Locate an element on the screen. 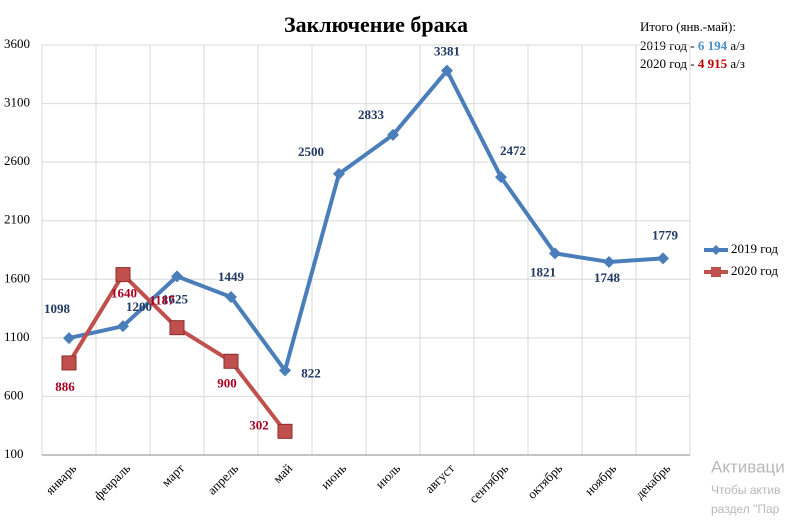 The width and height of the screenshot is (792, 525). y-tick-label: 3100 is located at coordinates (17, 102).